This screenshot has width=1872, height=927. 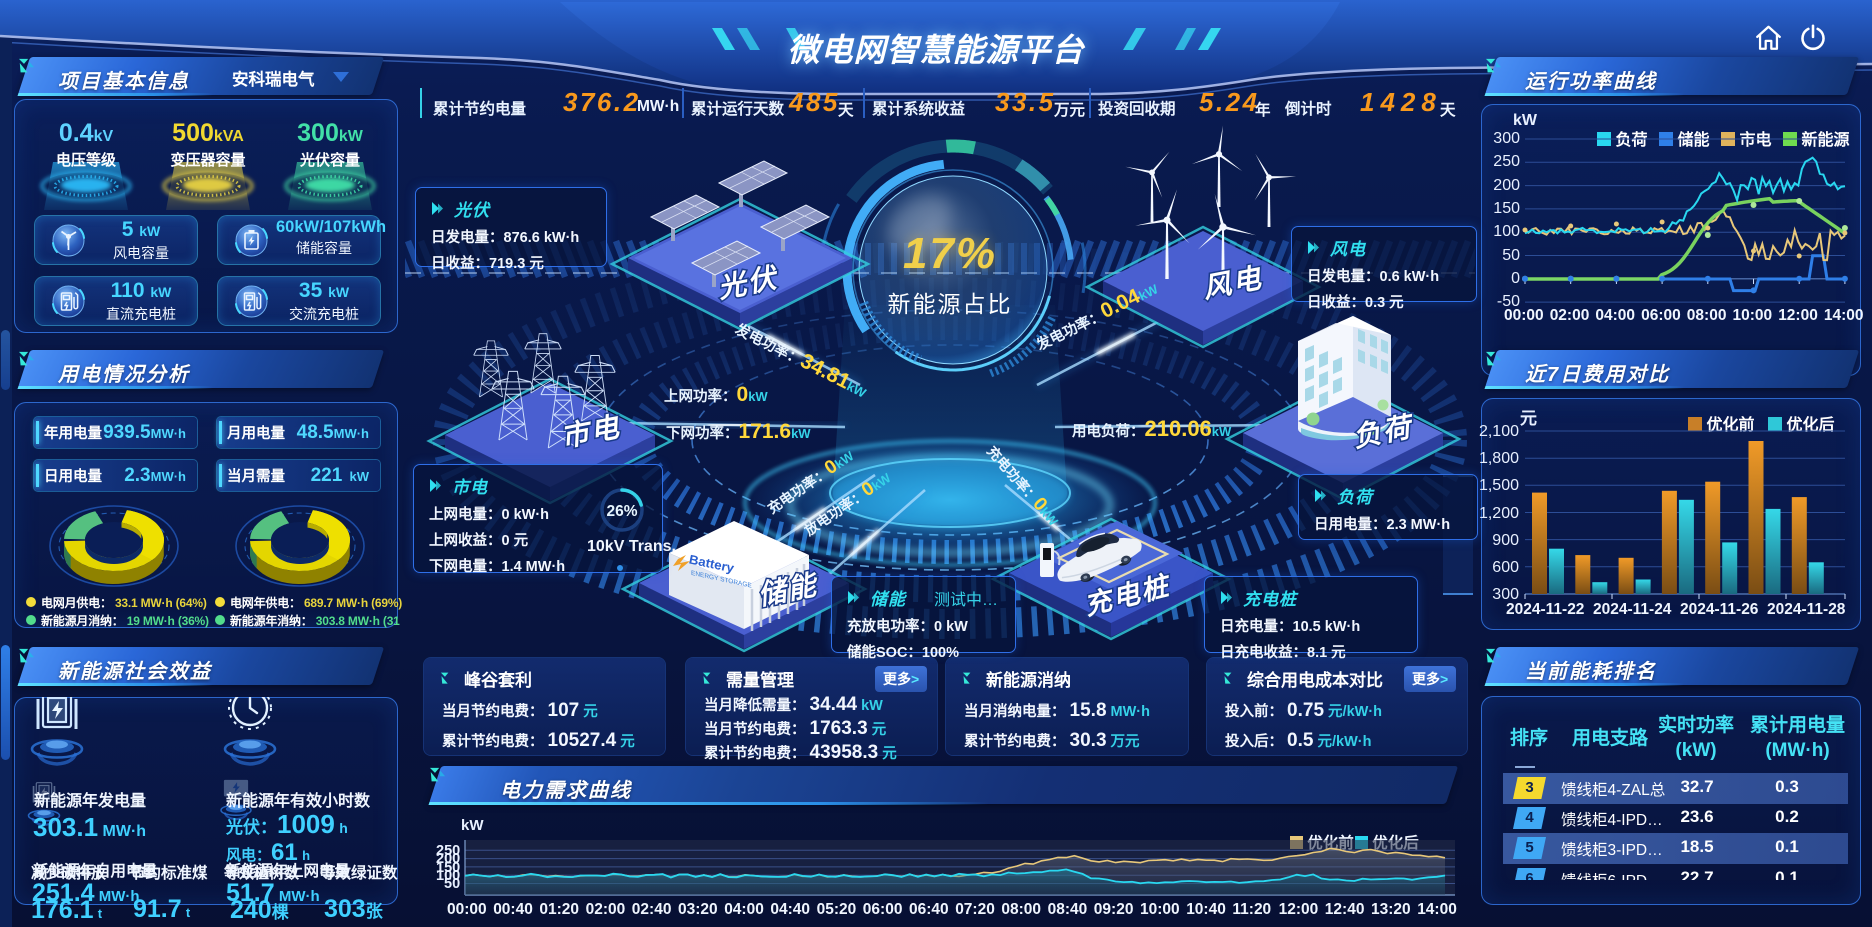 What do you see at coordinates (621, 511) in the screenshot?
I see `svg-text: 26%` at bounding box center [621, 511].